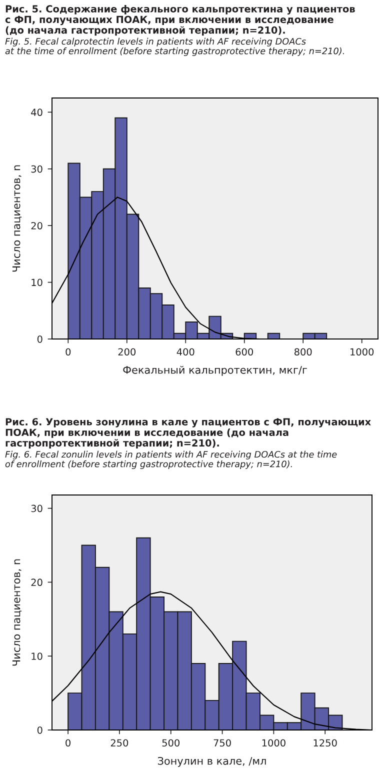 This screenshot has width=392, height=776. What do you see at coordinates (119, 743) in the screenshot?
I see `x-tick-label: 250` at bounding box center [119, 743].